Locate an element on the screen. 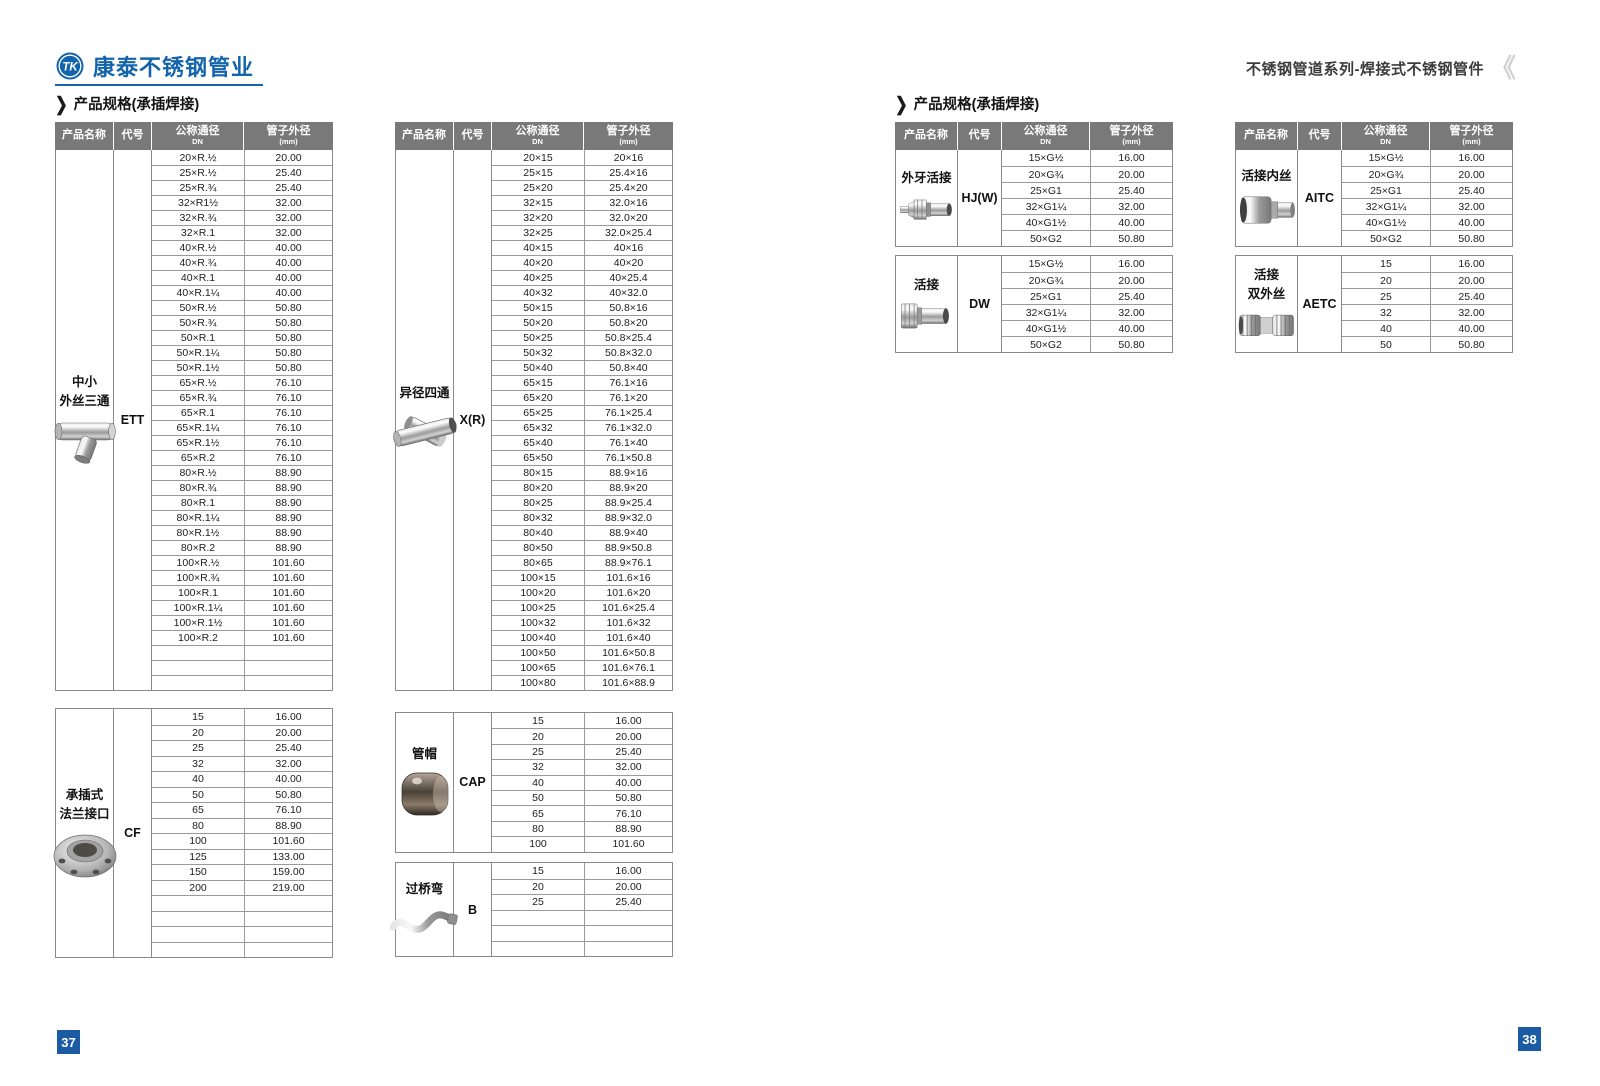 The image size is (1600, 1086). dn-value: 65×R.1½ is located at coordinates (198, 443).